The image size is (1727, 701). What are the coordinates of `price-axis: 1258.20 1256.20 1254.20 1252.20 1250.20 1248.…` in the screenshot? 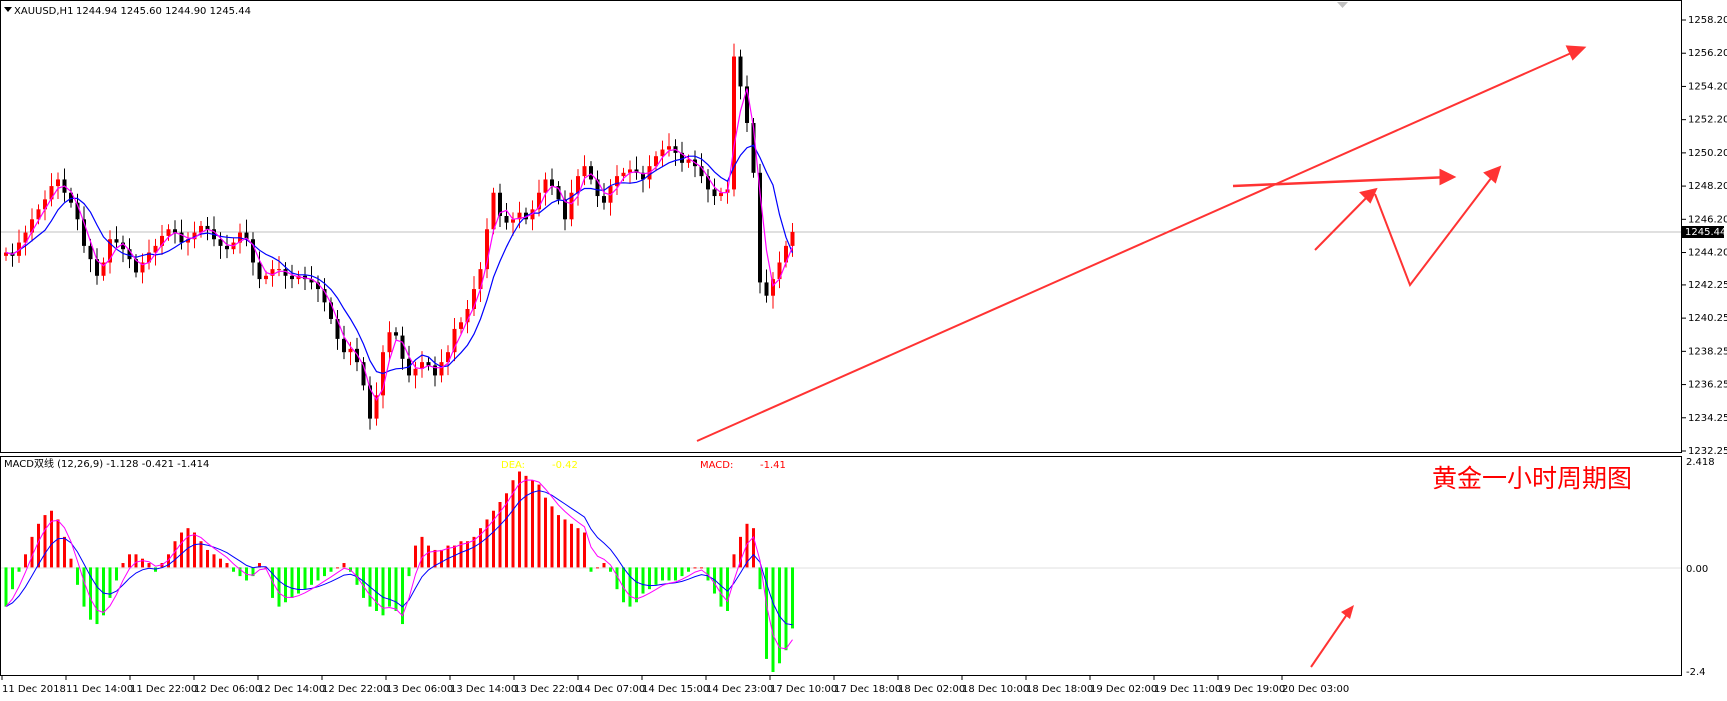 It's located at (1704, 236).